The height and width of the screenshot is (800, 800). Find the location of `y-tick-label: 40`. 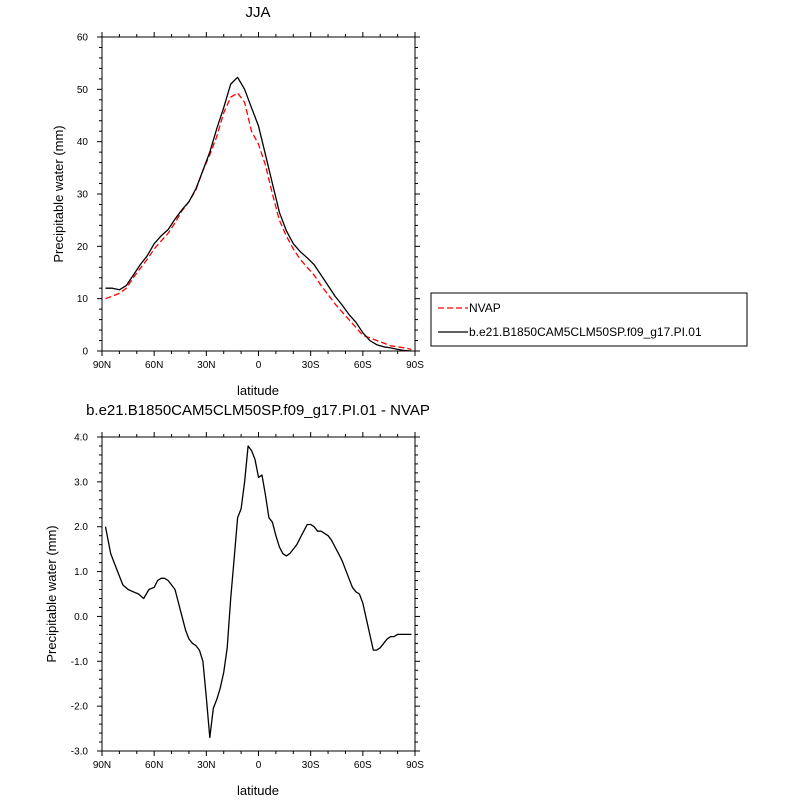

y-tick-label: 40 is located at coordinates (83, 142).